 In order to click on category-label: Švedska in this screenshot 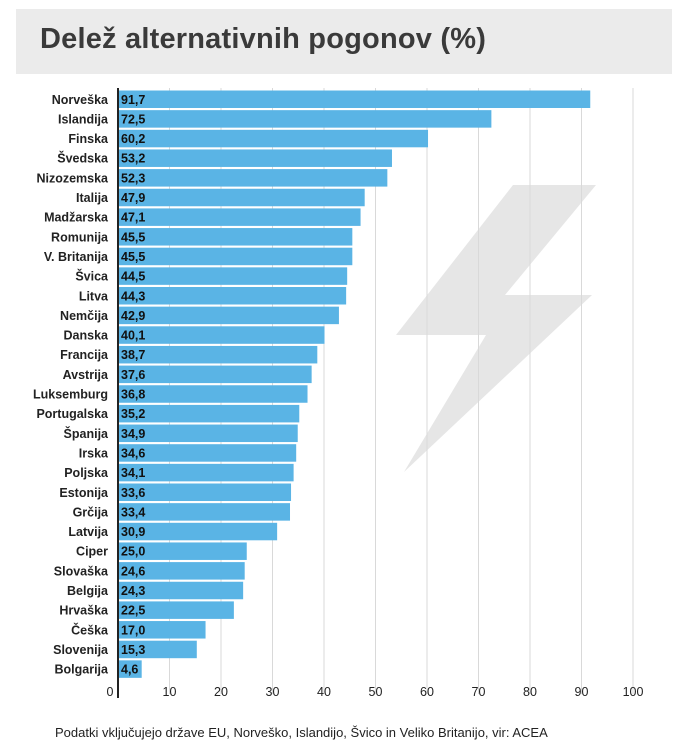, I will do `click(83, 158)`.